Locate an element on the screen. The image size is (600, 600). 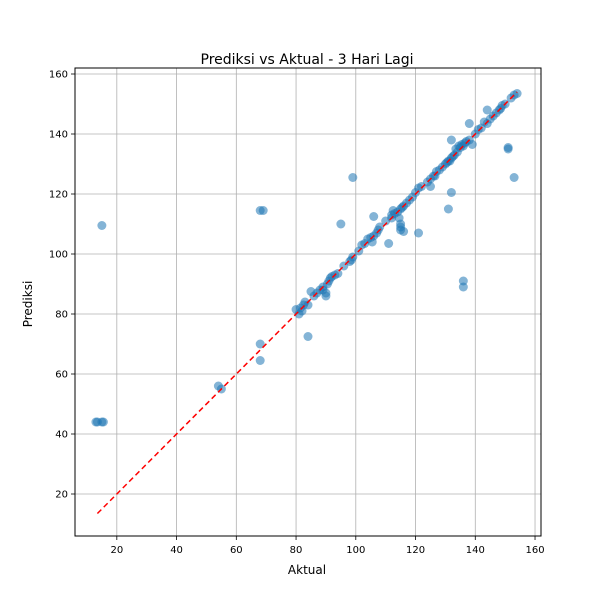
x-tick-label: 100 is located at coordinates (355, 550).